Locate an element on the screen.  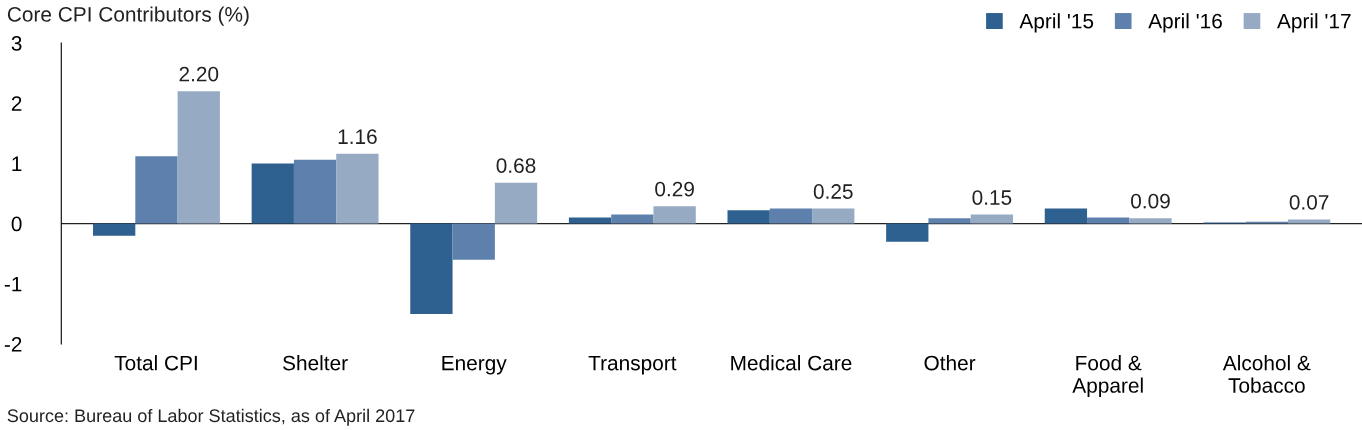
x-tick-label: Energy is located at coordinates (474, 365).